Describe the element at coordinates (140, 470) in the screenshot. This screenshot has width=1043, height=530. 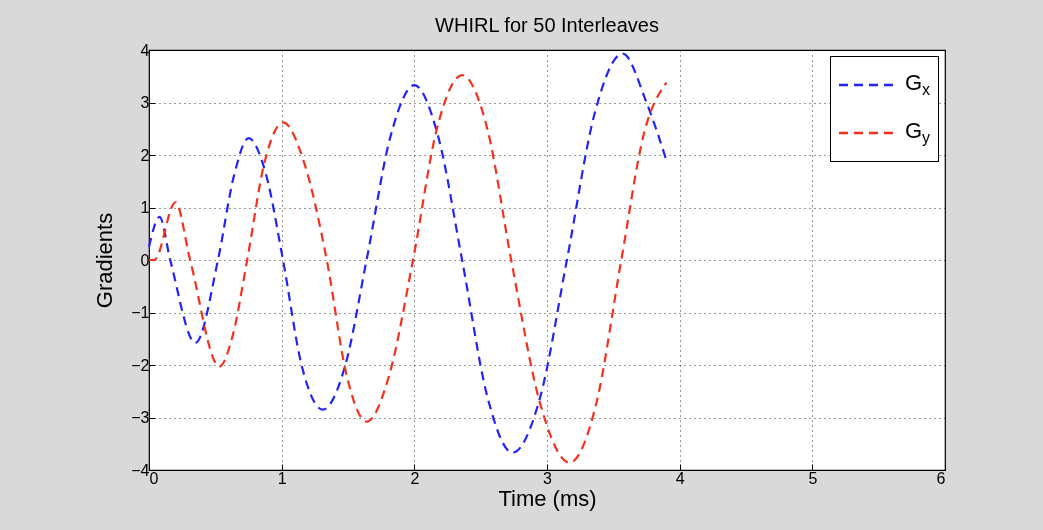
I see `y-tick-label: −4` at that location.